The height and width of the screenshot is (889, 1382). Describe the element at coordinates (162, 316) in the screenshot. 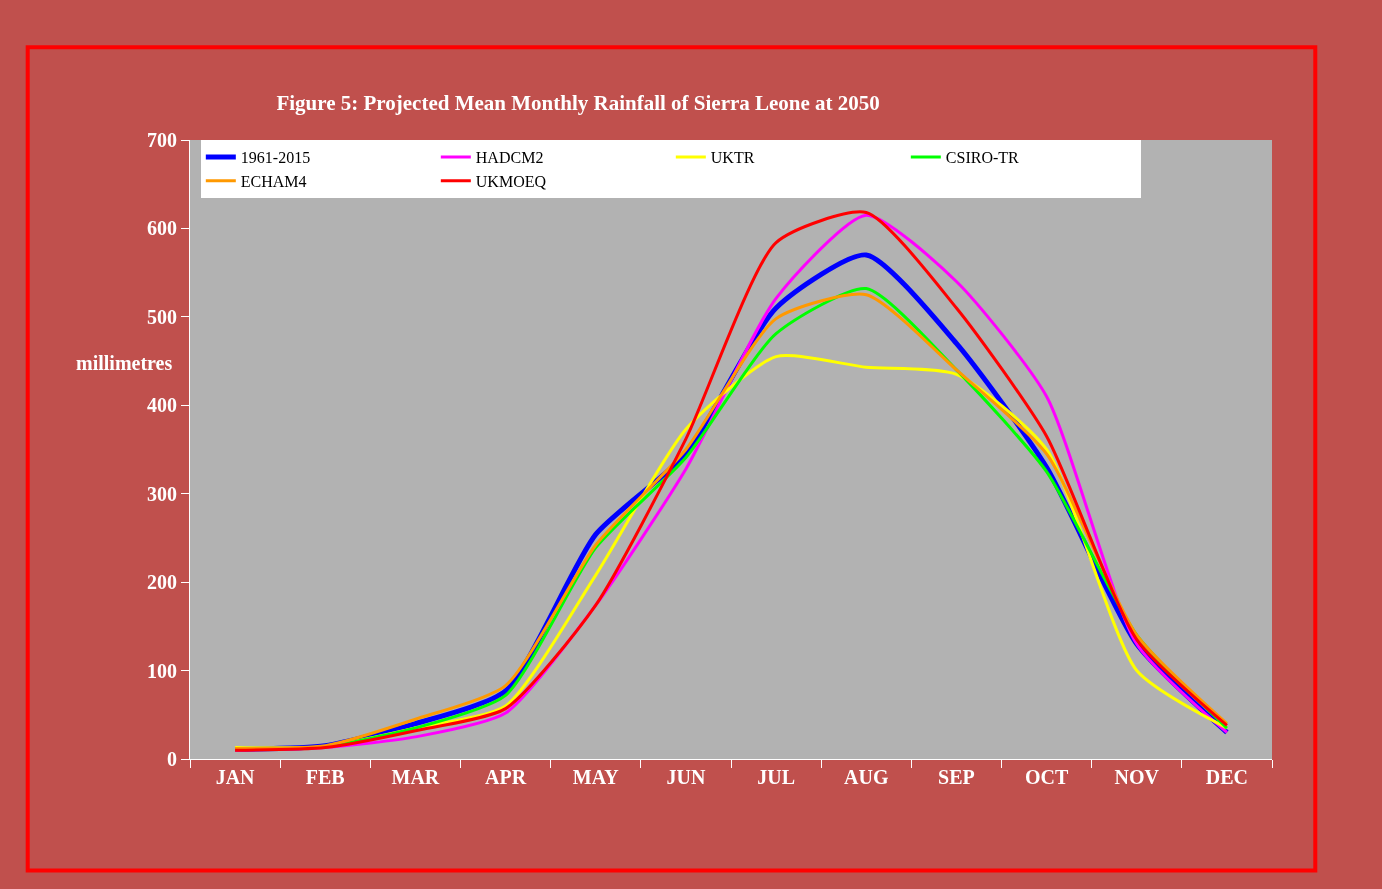

I see `y-tick-label: 500` at that location.